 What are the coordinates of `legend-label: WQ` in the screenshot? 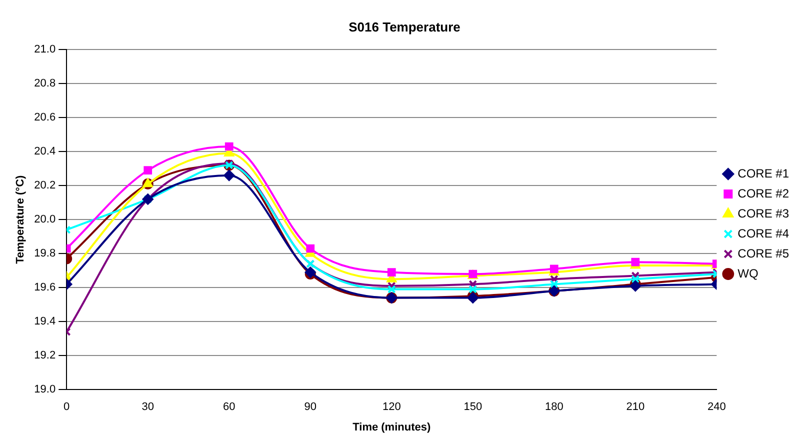 It's located at (748, 273).